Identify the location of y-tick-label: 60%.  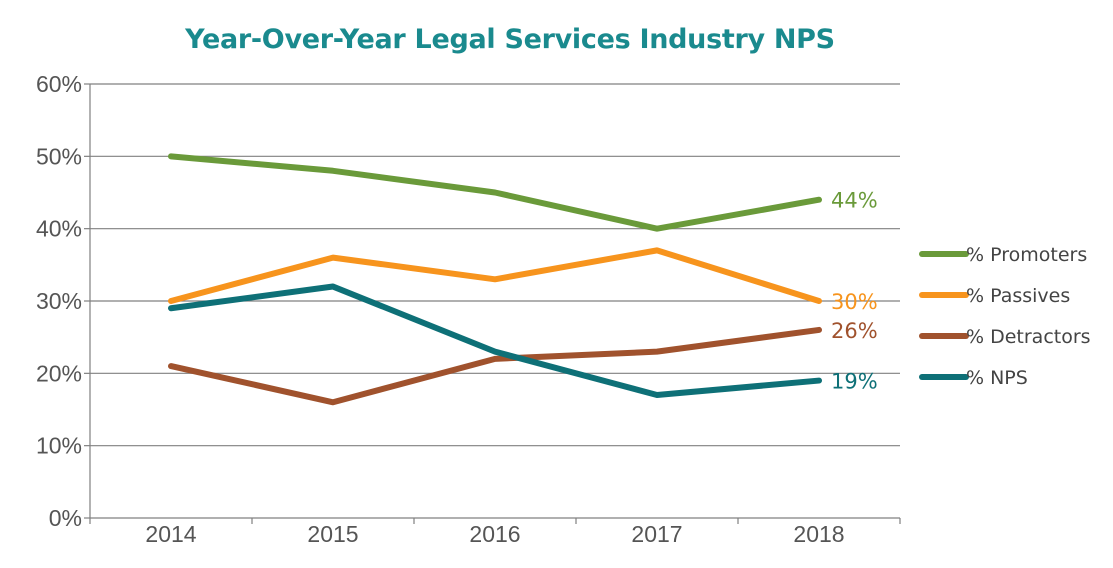
(59, 84).